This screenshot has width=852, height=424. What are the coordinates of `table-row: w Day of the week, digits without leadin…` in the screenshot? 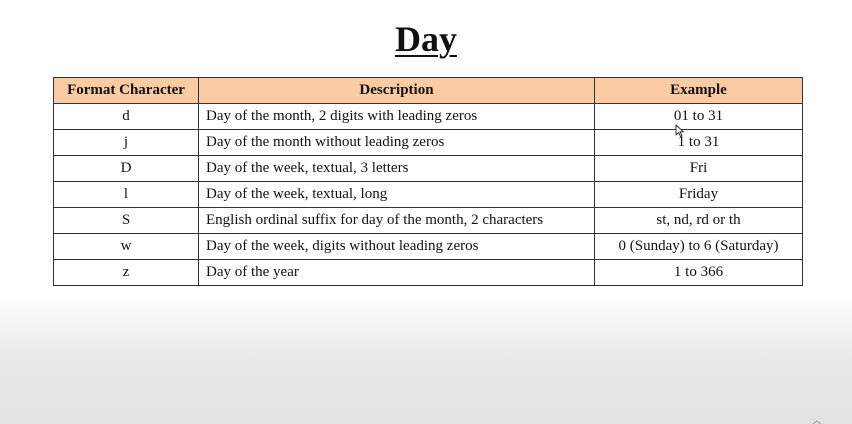 It's located at (428, 246).